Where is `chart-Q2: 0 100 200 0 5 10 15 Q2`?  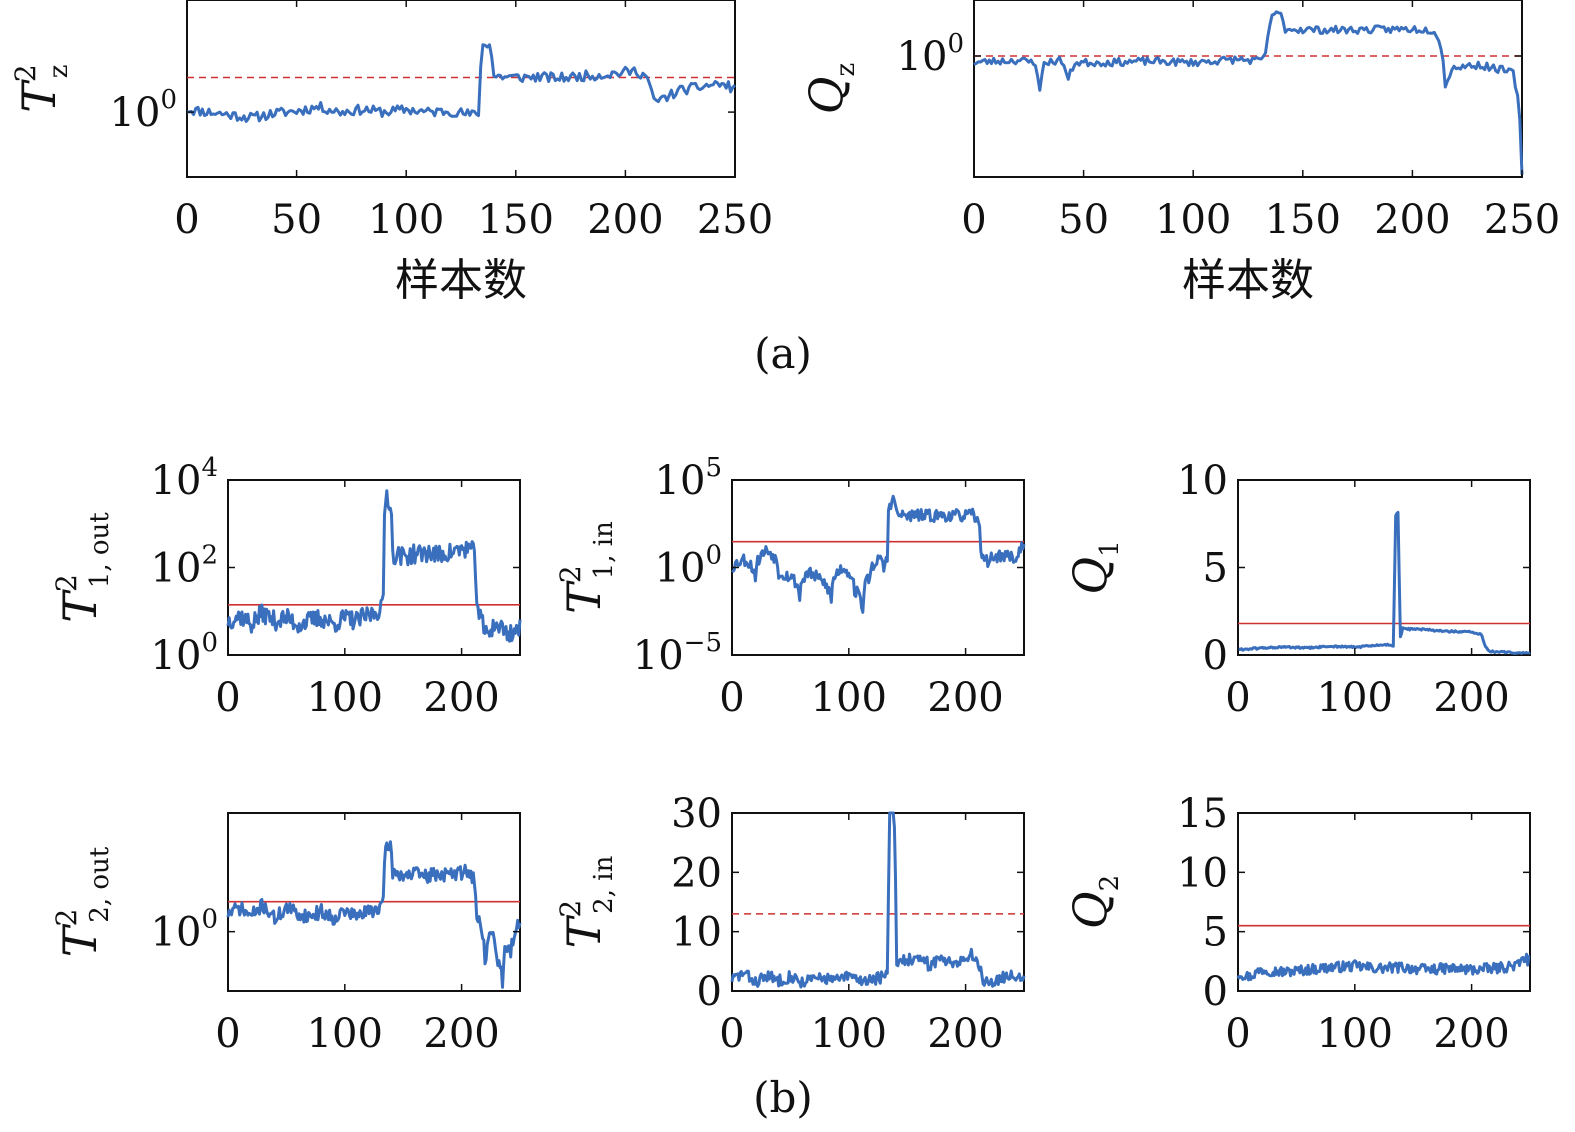
chart-Q2: 0 100 200 0 5 10 15 Q2 is located at coordinates (1297, 924).